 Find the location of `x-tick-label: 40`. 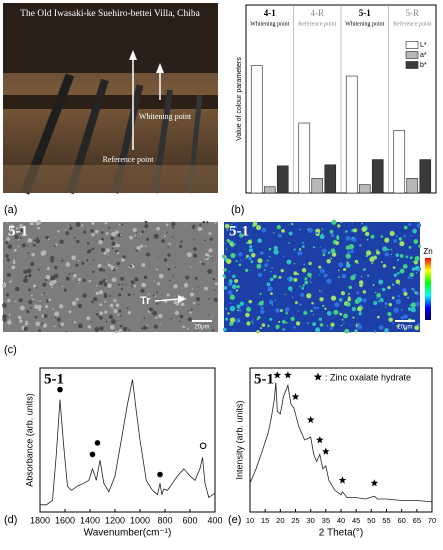

x-tick-label: 40 is located at coordinates (341, 520).